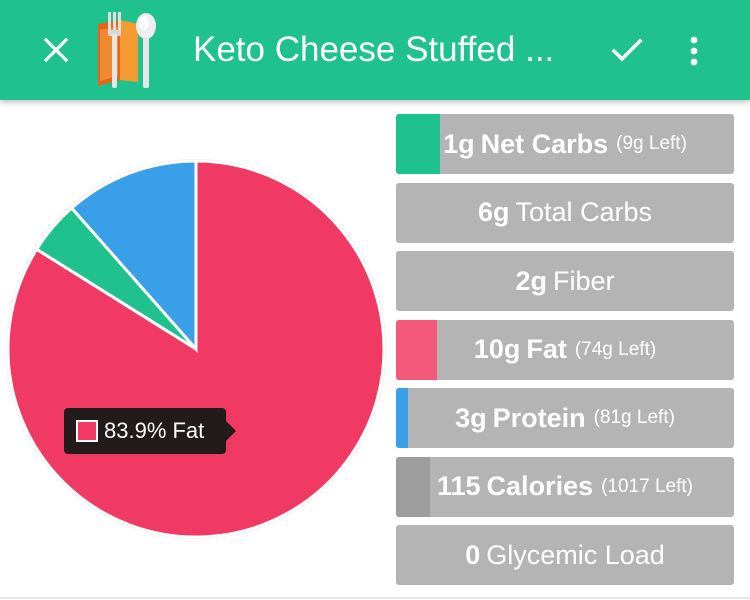  I want to click on macro-bar-label: 3g Protein (81g Left), so click(565, 418).